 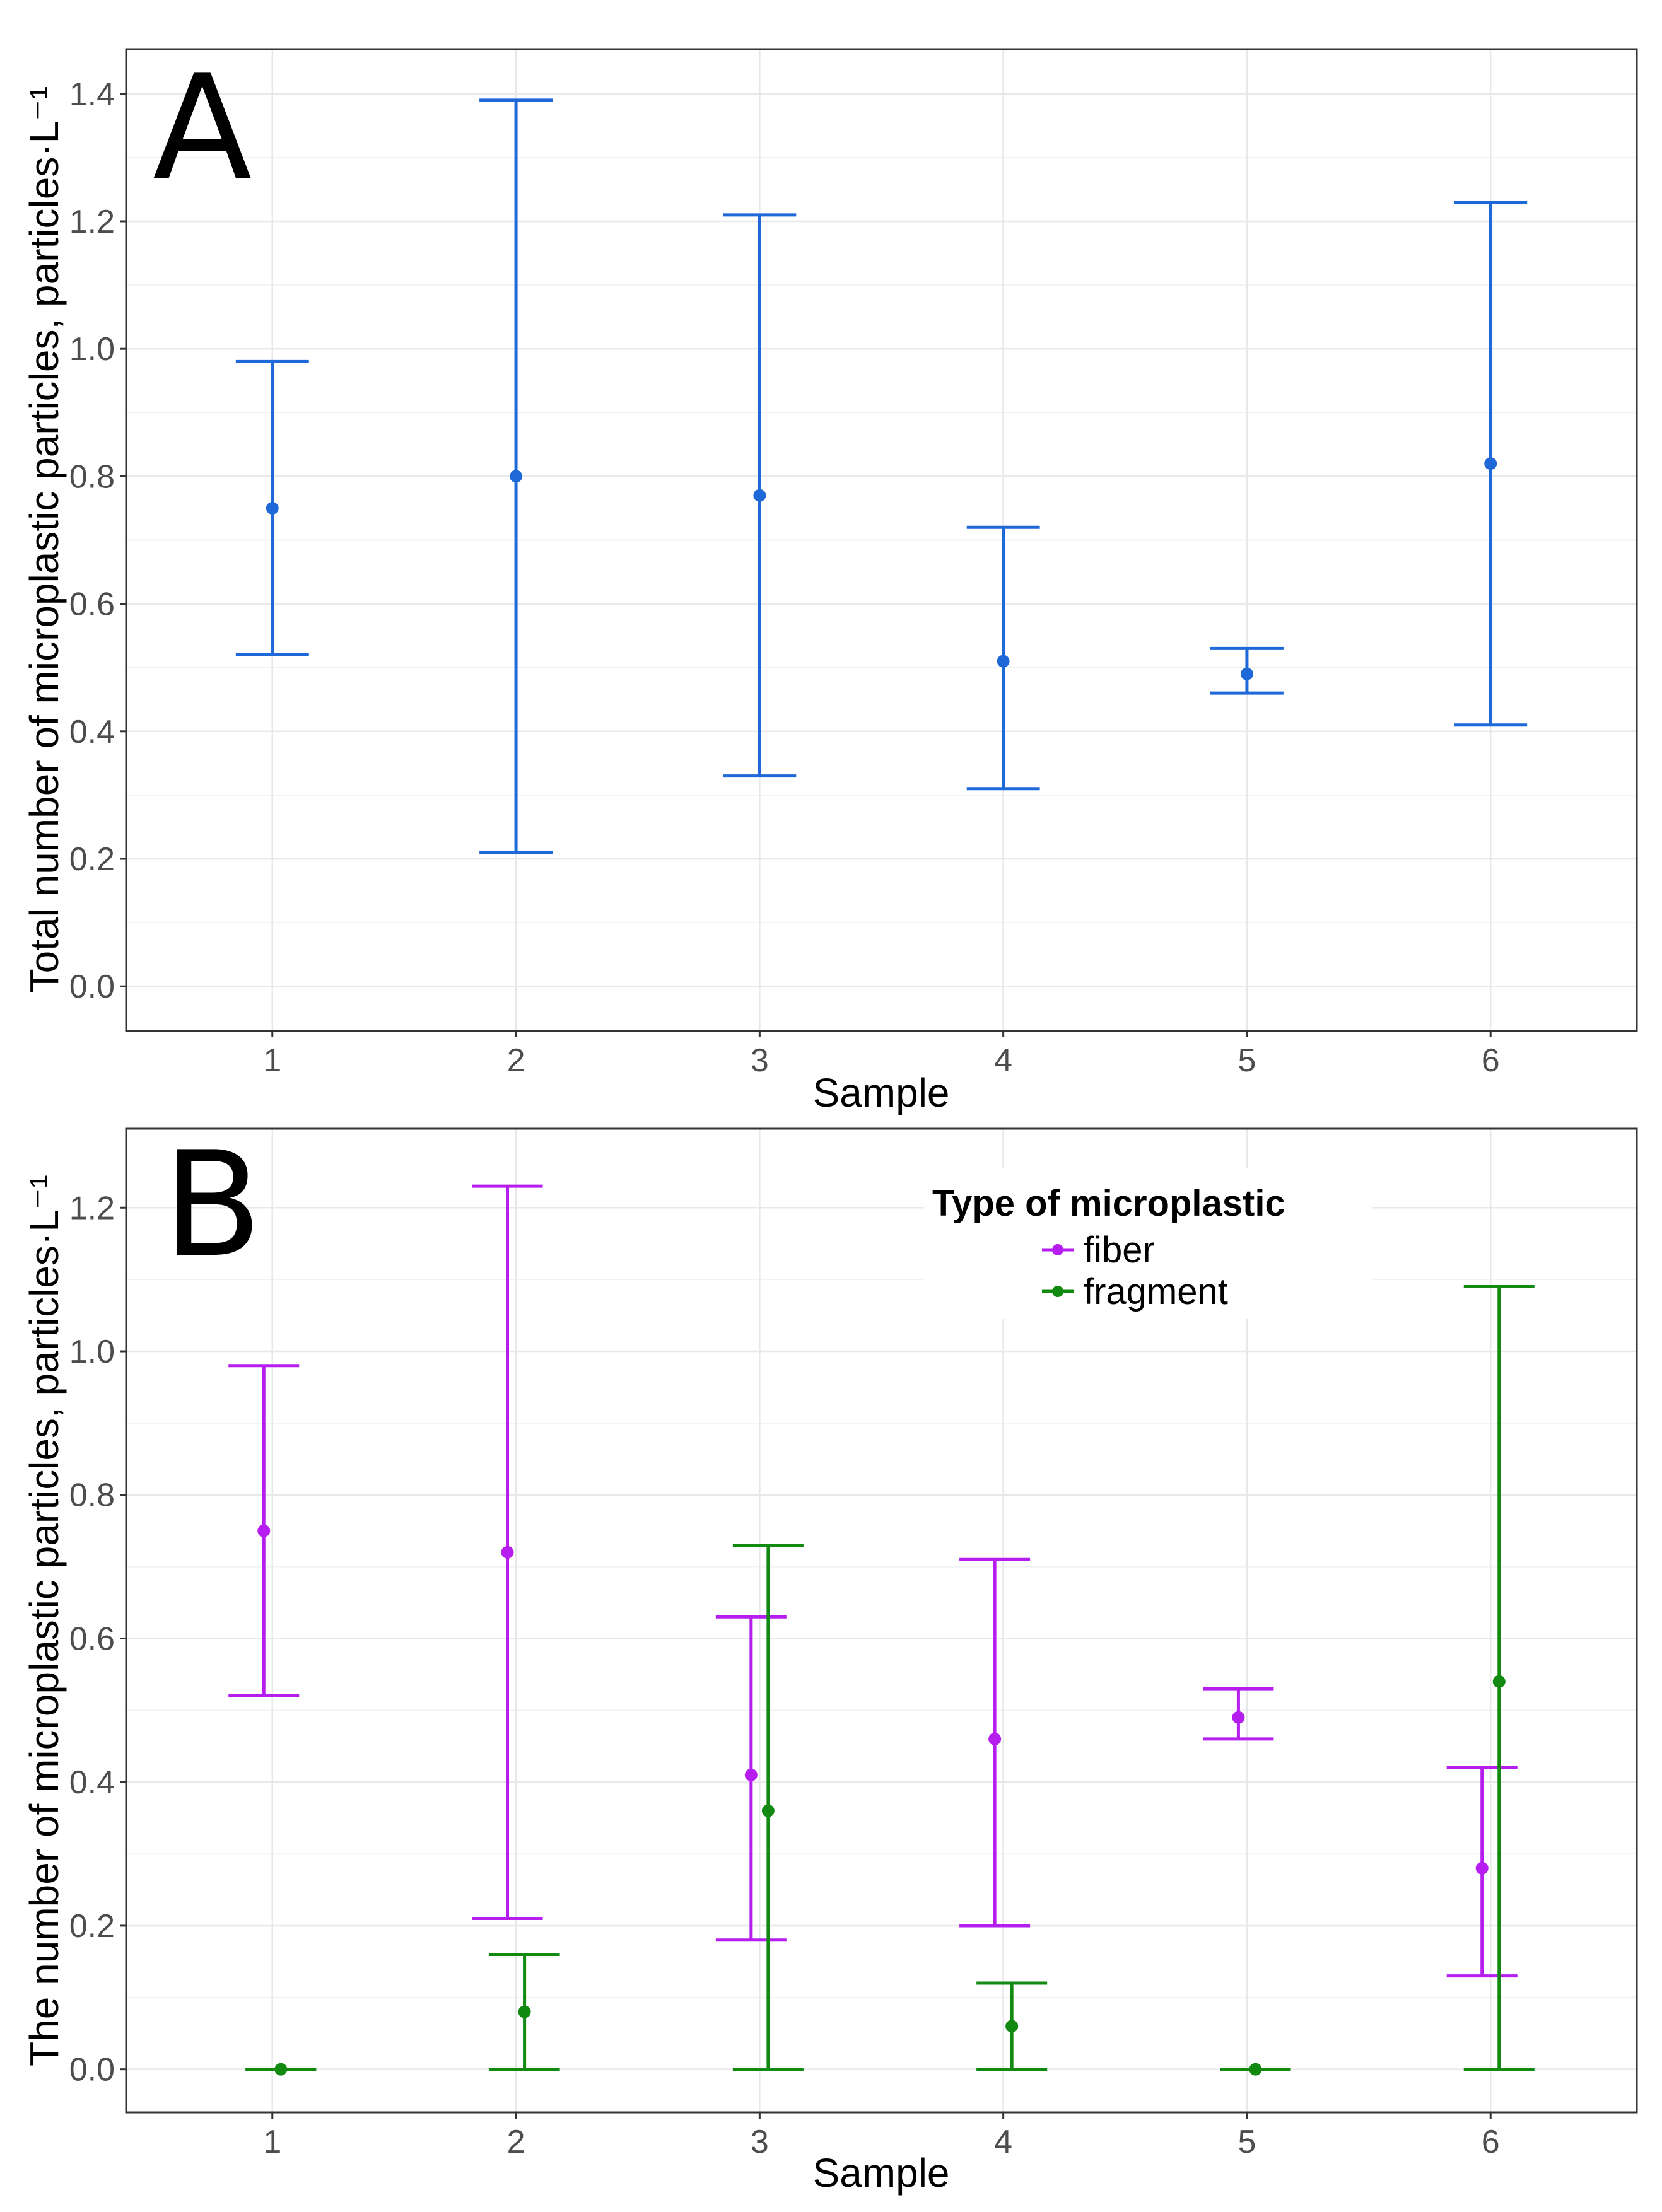 I want to click on y-tick-labels-b: 0.0 0.2 0.4 0.6 0.8 1.0 1.2, so click(x=97, y=1639).